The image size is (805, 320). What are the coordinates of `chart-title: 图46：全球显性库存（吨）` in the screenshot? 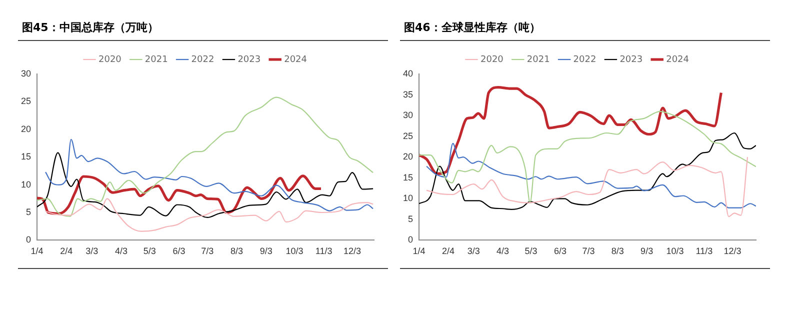 It's located at (585, 29).